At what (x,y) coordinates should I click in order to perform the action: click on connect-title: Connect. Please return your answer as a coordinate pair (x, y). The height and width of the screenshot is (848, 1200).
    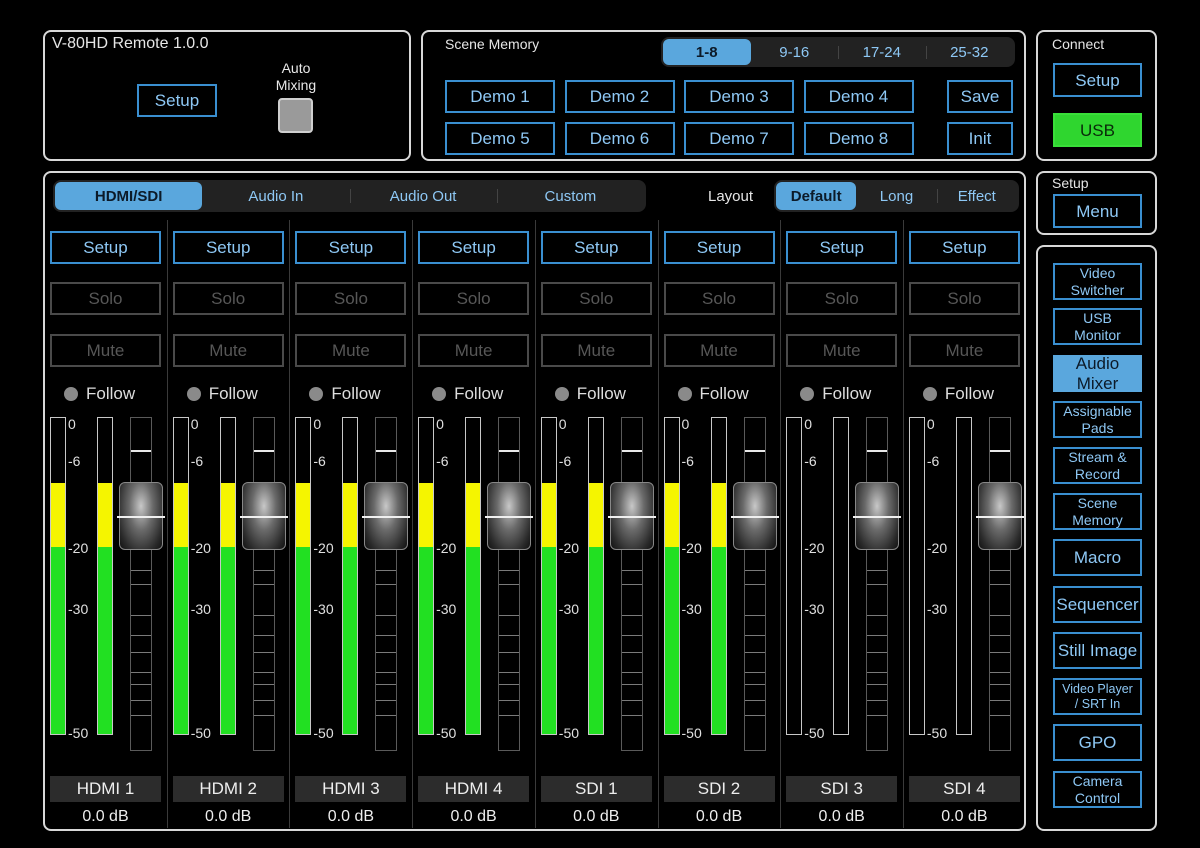
    Looking at the image, I should click on (1078, 44).